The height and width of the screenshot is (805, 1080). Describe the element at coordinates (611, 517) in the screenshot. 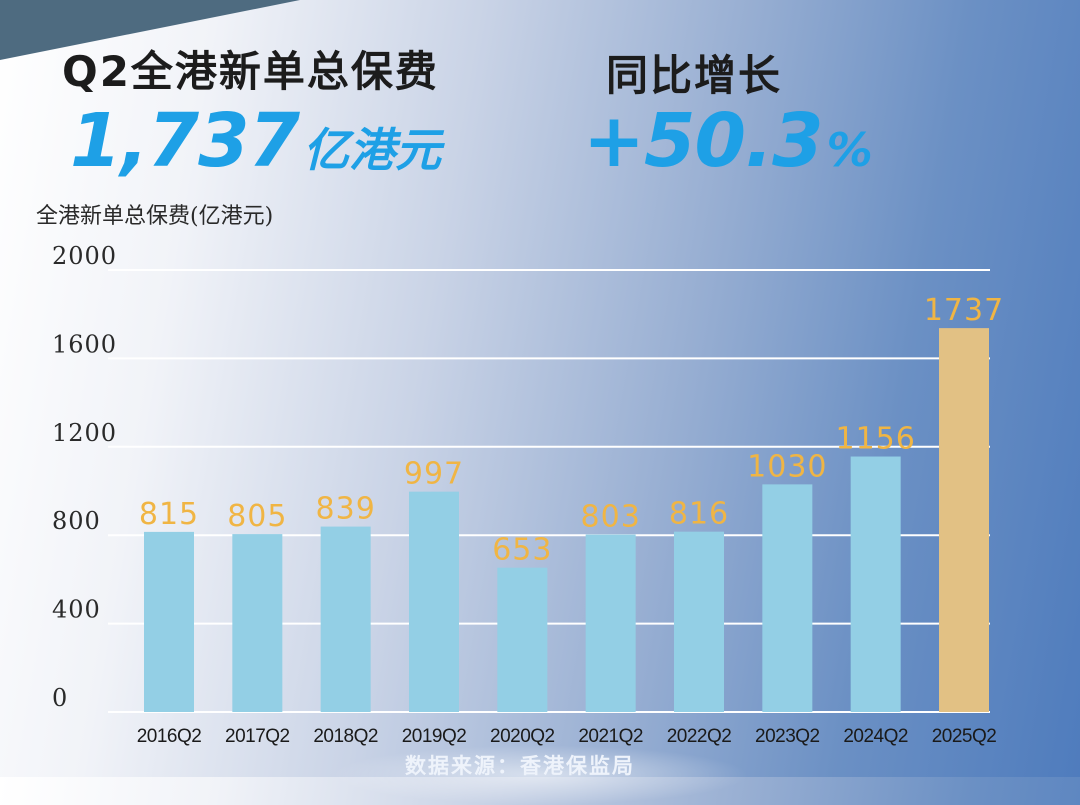

I see `bar-value-label: 803` at that location.